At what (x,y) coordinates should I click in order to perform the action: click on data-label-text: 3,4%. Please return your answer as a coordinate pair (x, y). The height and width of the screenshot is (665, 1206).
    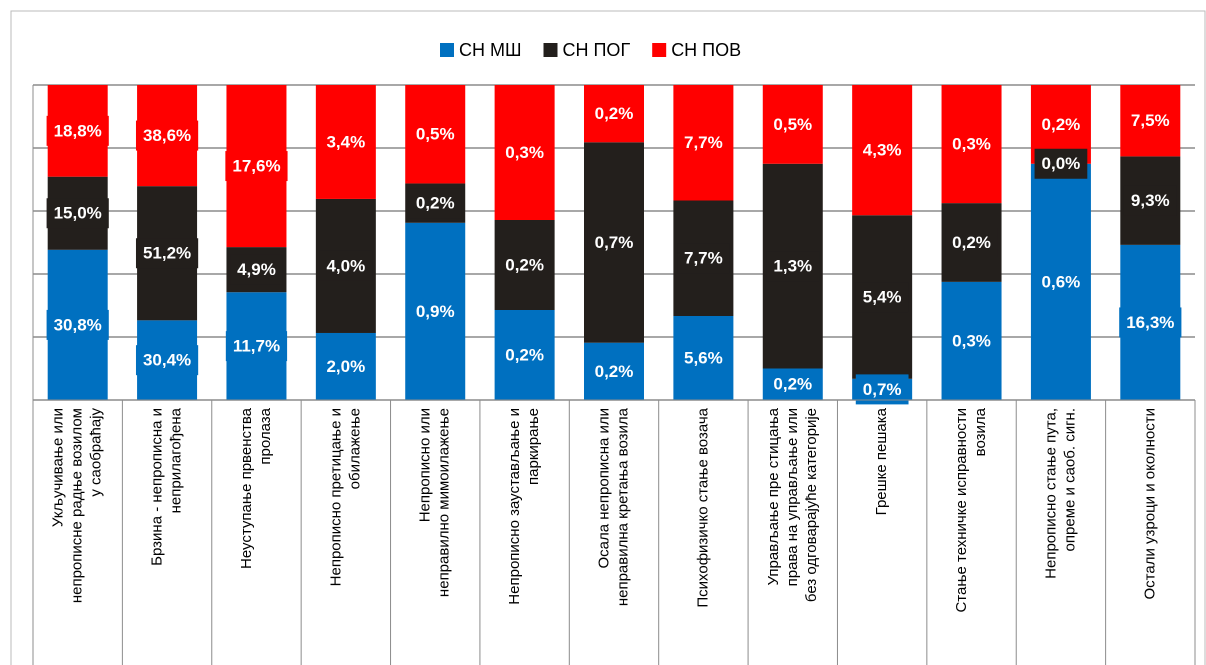
    Looking at the image, I should click on (345, 141).